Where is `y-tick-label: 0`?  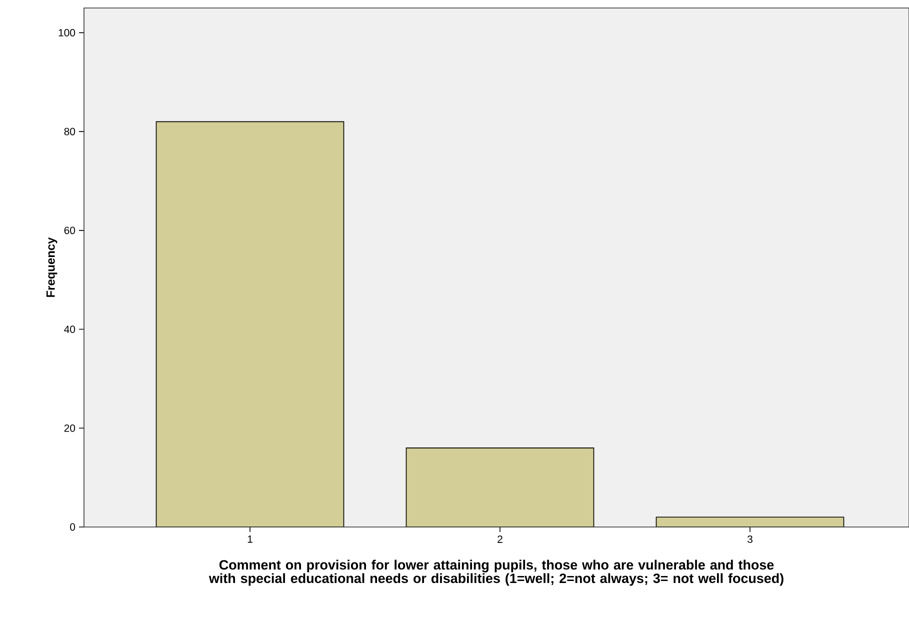
y-tick-label: 0 is located at coordinates (73, 527).